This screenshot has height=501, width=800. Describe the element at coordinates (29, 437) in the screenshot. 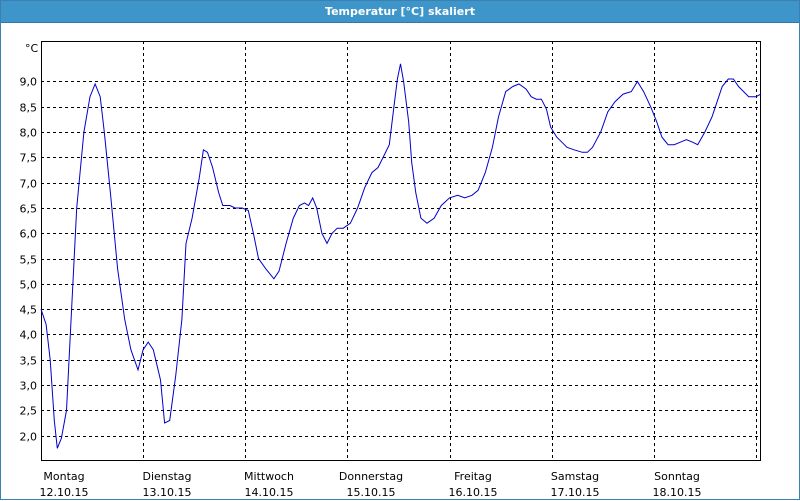

I see `y-tick-label: 2,0` at that location.